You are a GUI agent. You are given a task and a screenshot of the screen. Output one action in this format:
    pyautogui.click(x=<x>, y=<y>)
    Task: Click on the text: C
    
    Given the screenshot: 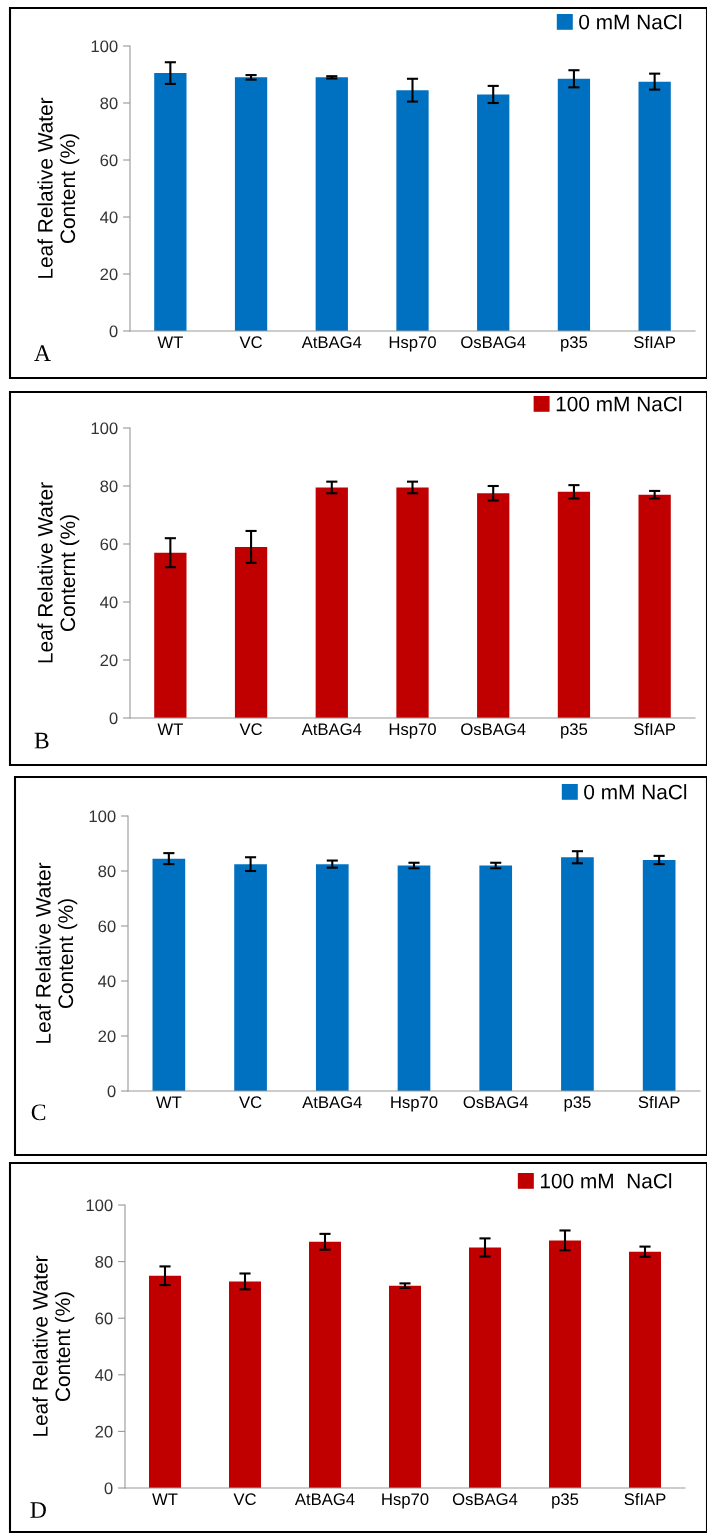 What is the action you would take?
    pyautogui.click(x=38, y=1112)
    